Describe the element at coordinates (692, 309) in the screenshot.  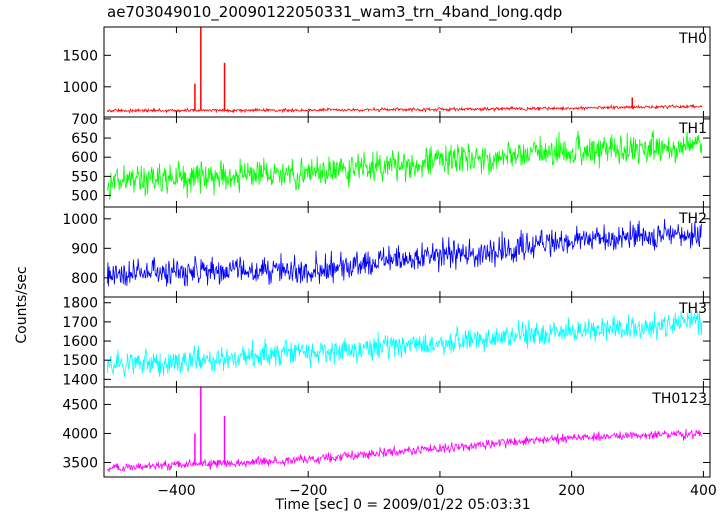
I see `panel-label-TH3: TH3` at that location.